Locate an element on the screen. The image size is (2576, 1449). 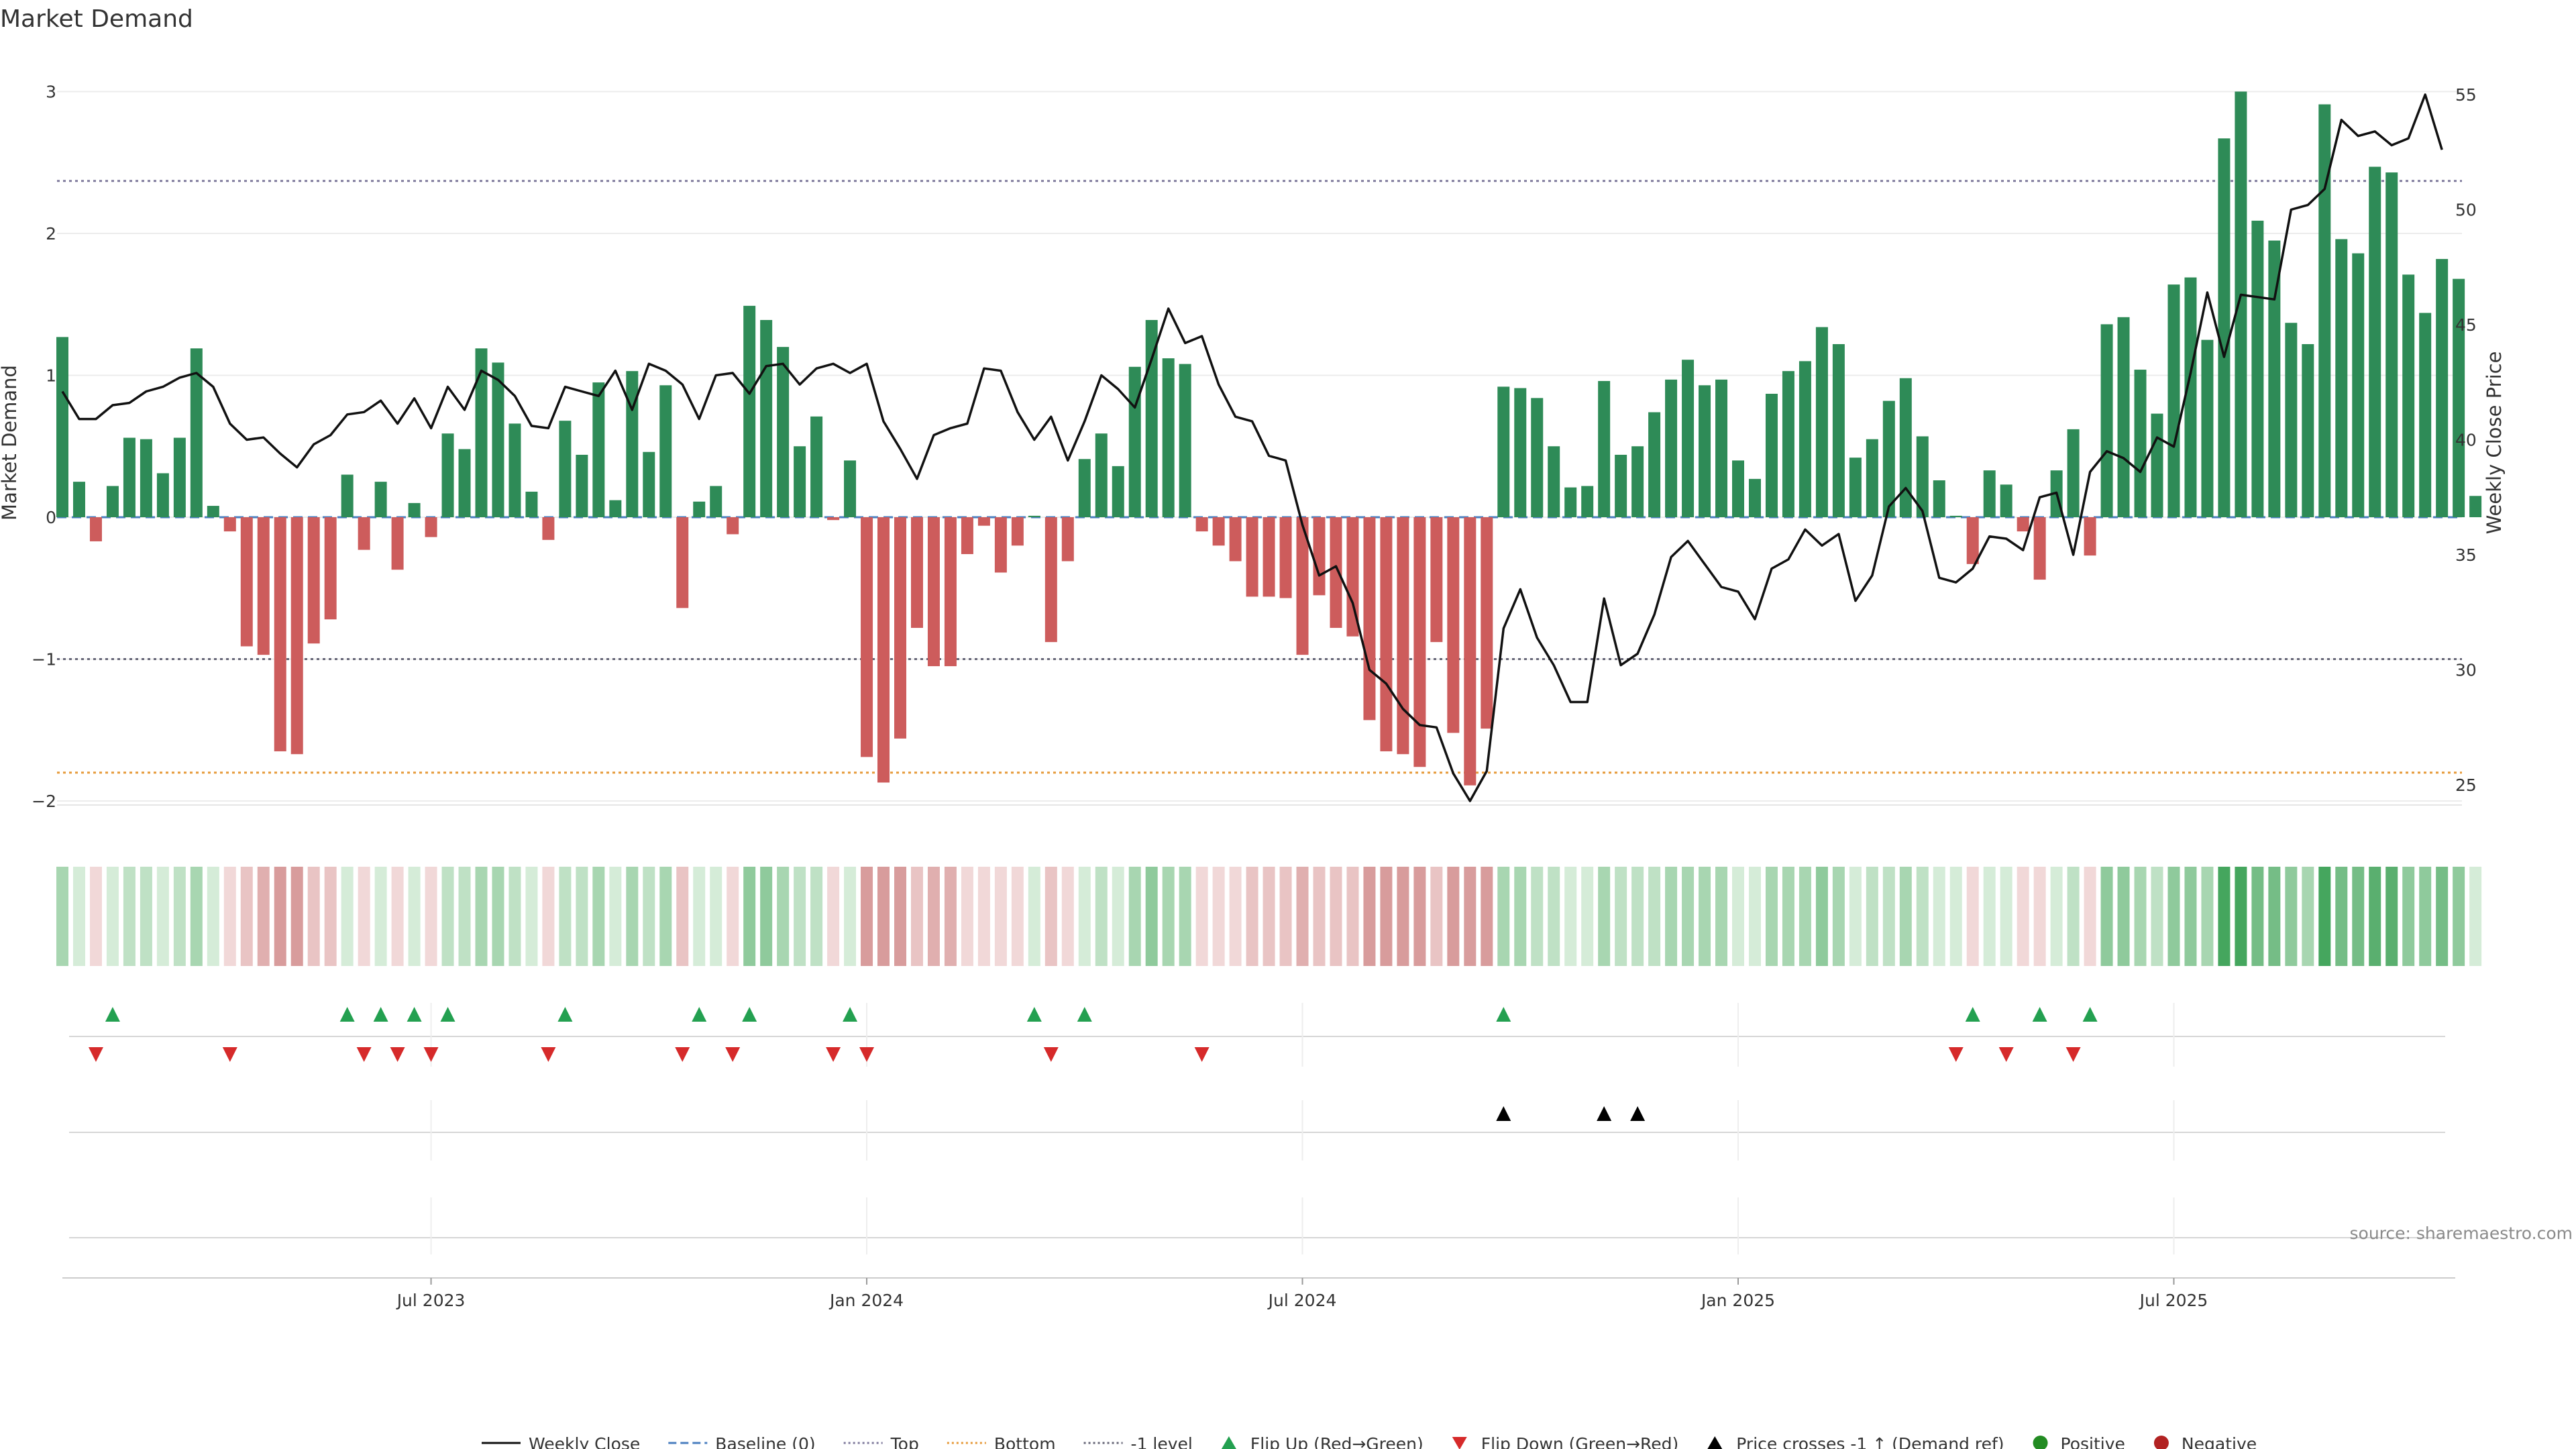
right-tick-label: 40 is located at coordinates (2466, 440).